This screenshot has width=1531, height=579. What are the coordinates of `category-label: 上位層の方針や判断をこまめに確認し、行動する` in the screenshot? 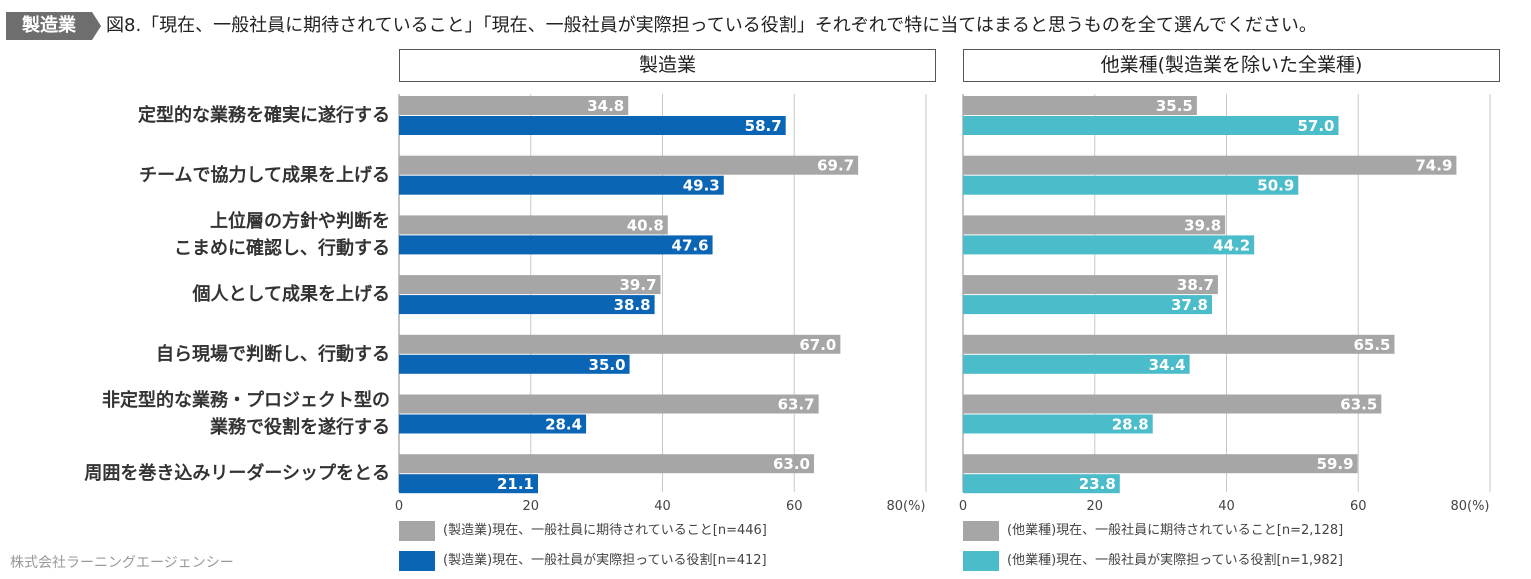 It's located at (282, 235).